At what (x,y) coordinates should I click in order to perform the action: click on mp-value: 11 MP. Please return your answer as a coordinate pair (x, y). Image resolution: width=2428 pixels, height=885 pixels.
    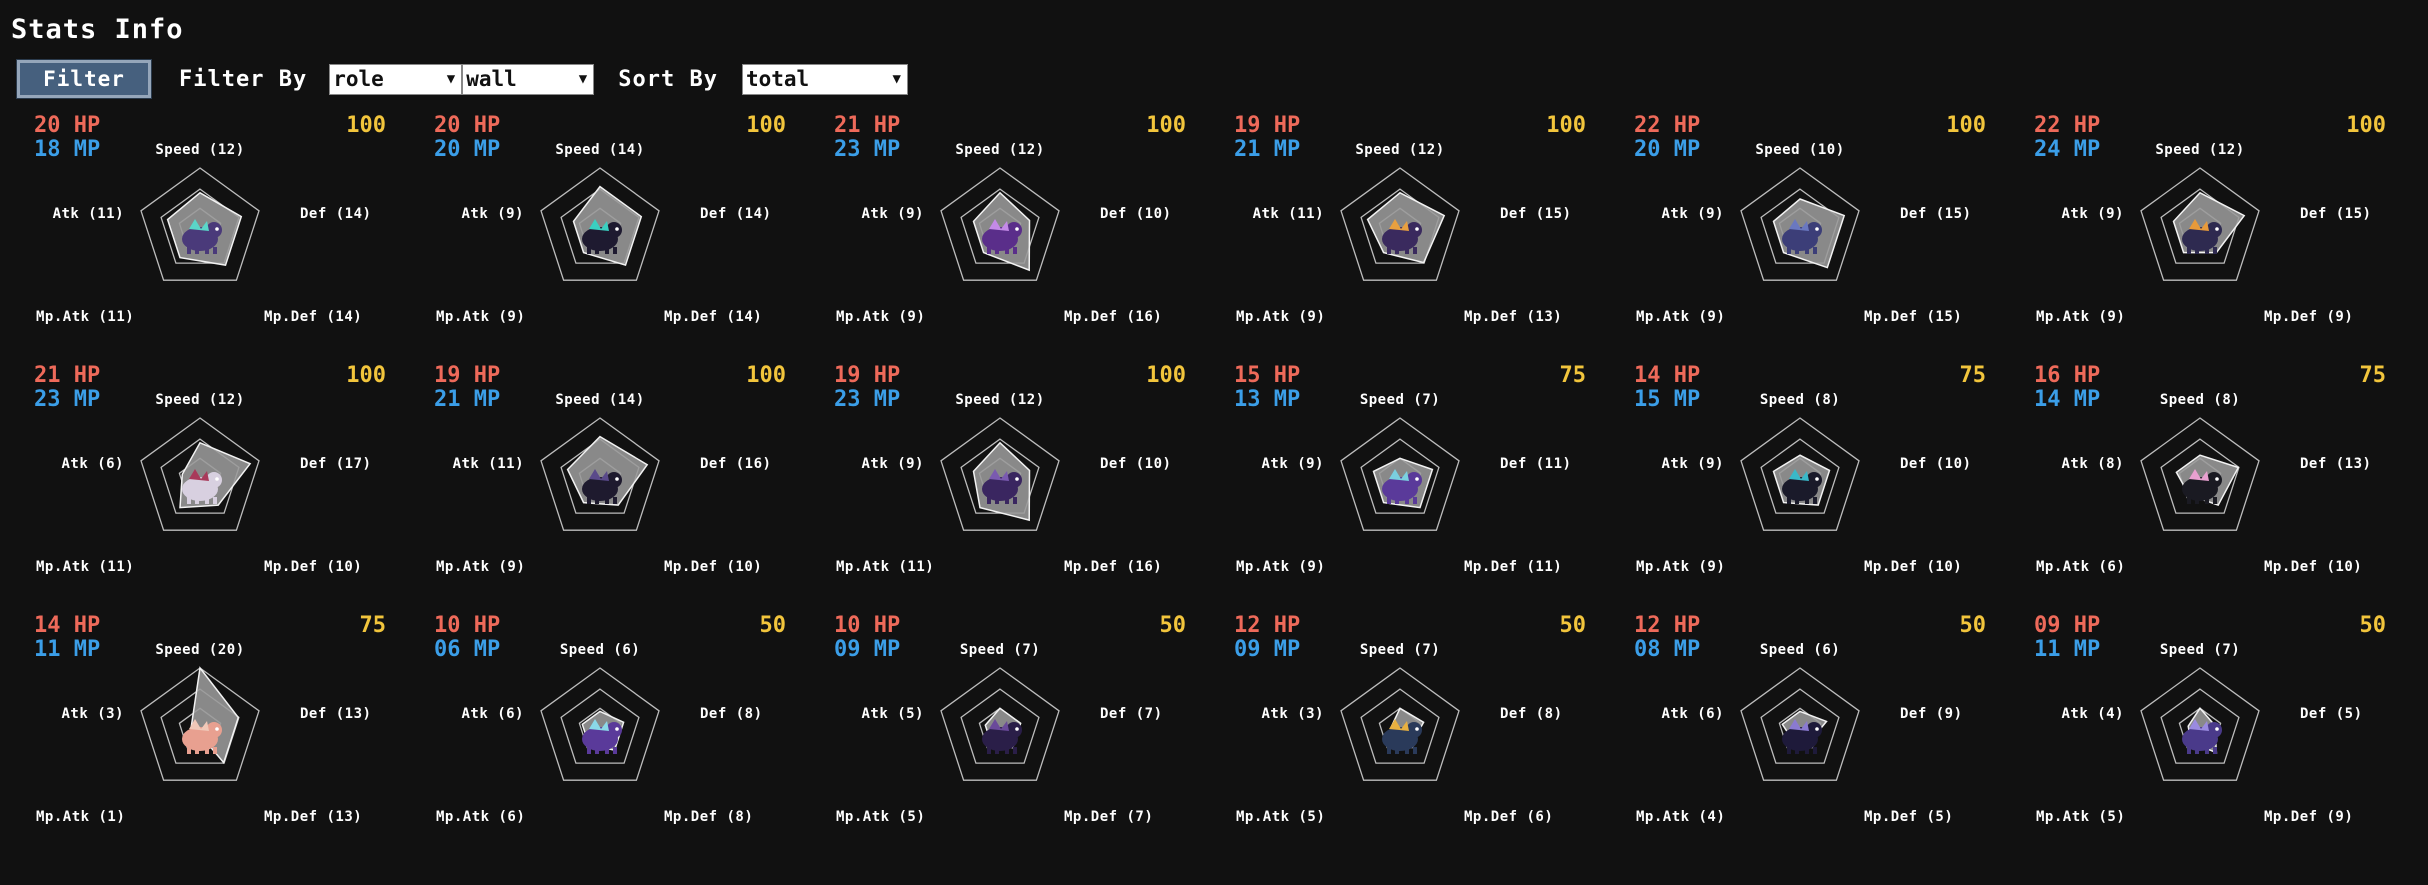
    Looking at the image, I should click on (67, 649).